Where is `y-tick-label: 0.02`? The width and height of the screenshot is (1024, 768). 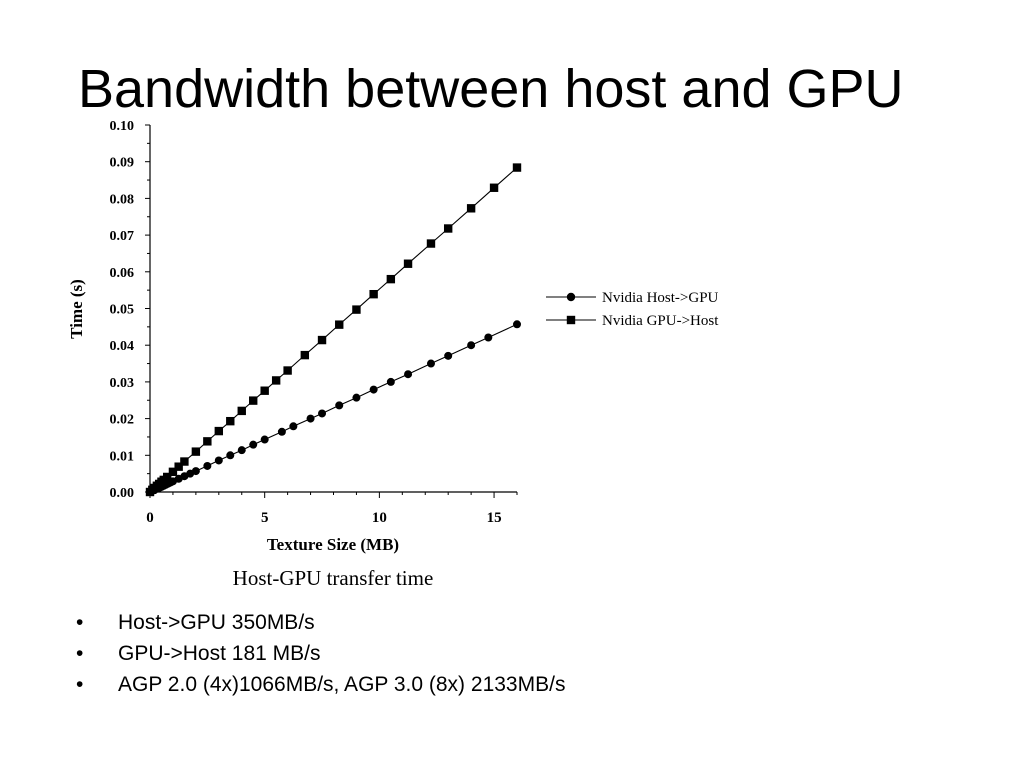 y-tick-label: 0.02 is located at coordinates (122, 420).